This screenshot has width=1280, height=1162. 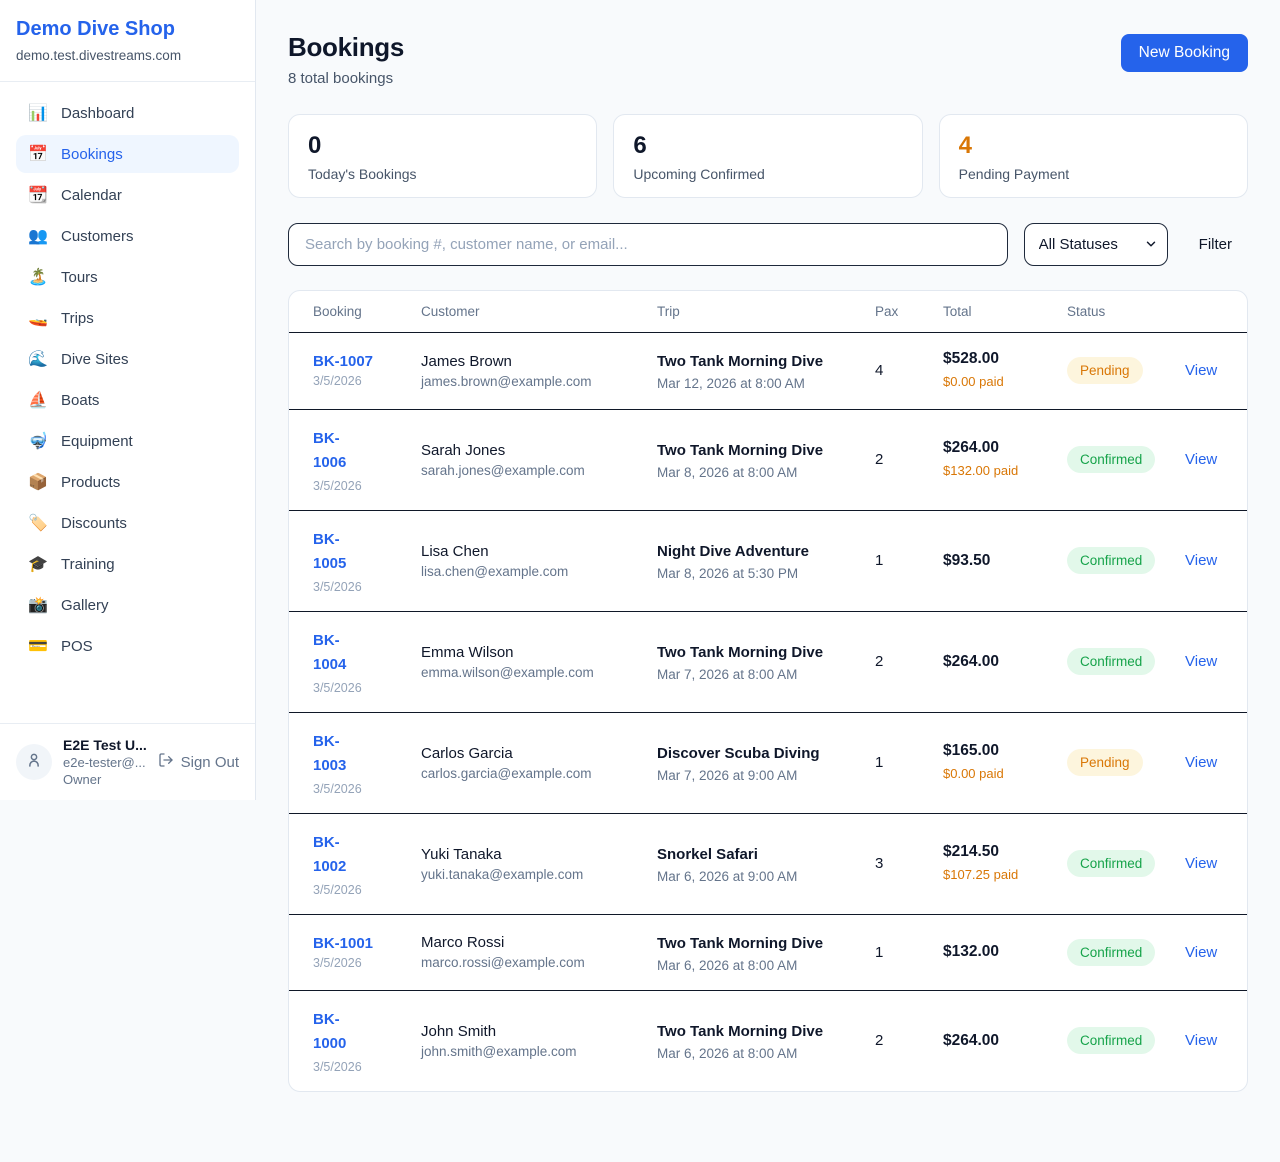 I want to click on stat-card-todays-bookings: 0 Today's Bookings, so click(x=443, y=156).